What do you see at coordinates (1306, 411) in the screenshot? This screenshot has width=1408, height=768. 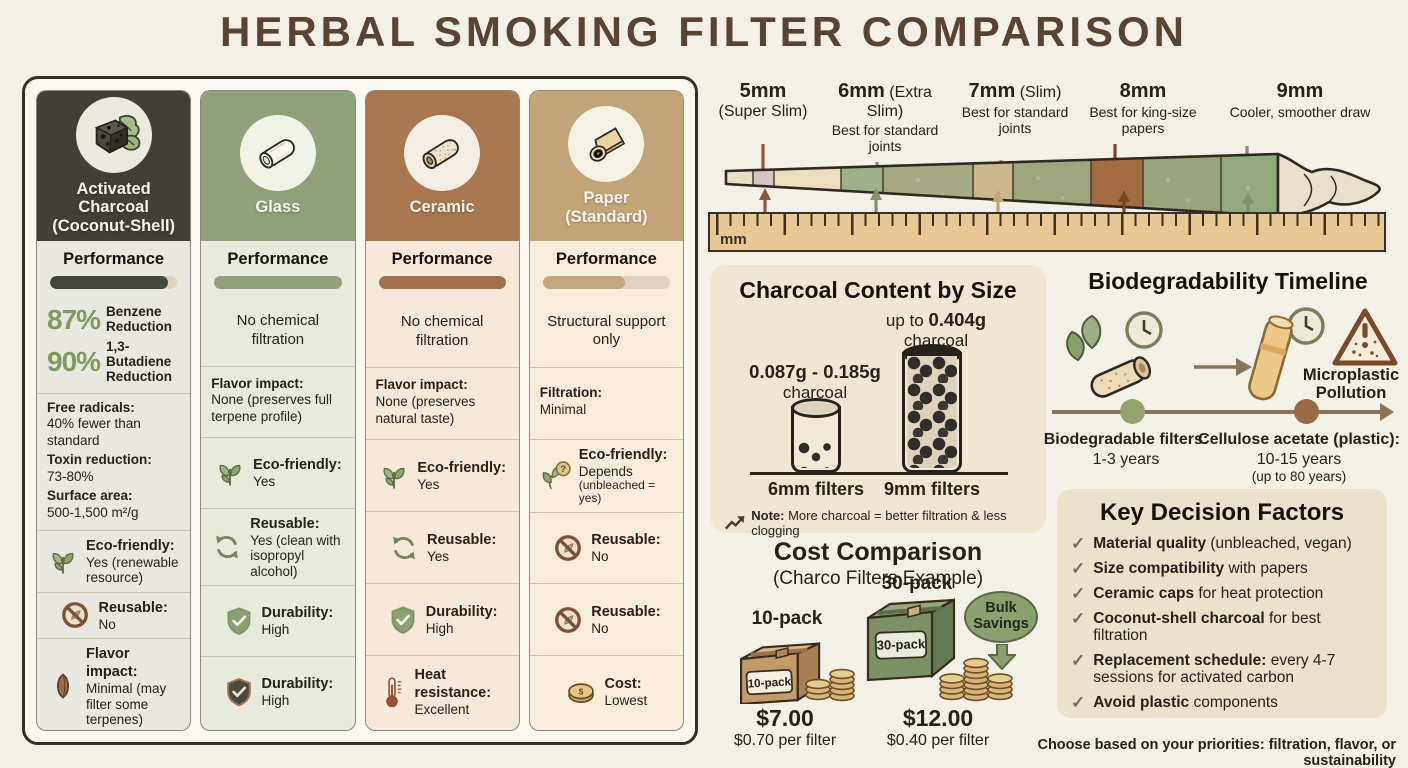 I see `timeline-dot-plastic` at bounding box center [1306, 411].